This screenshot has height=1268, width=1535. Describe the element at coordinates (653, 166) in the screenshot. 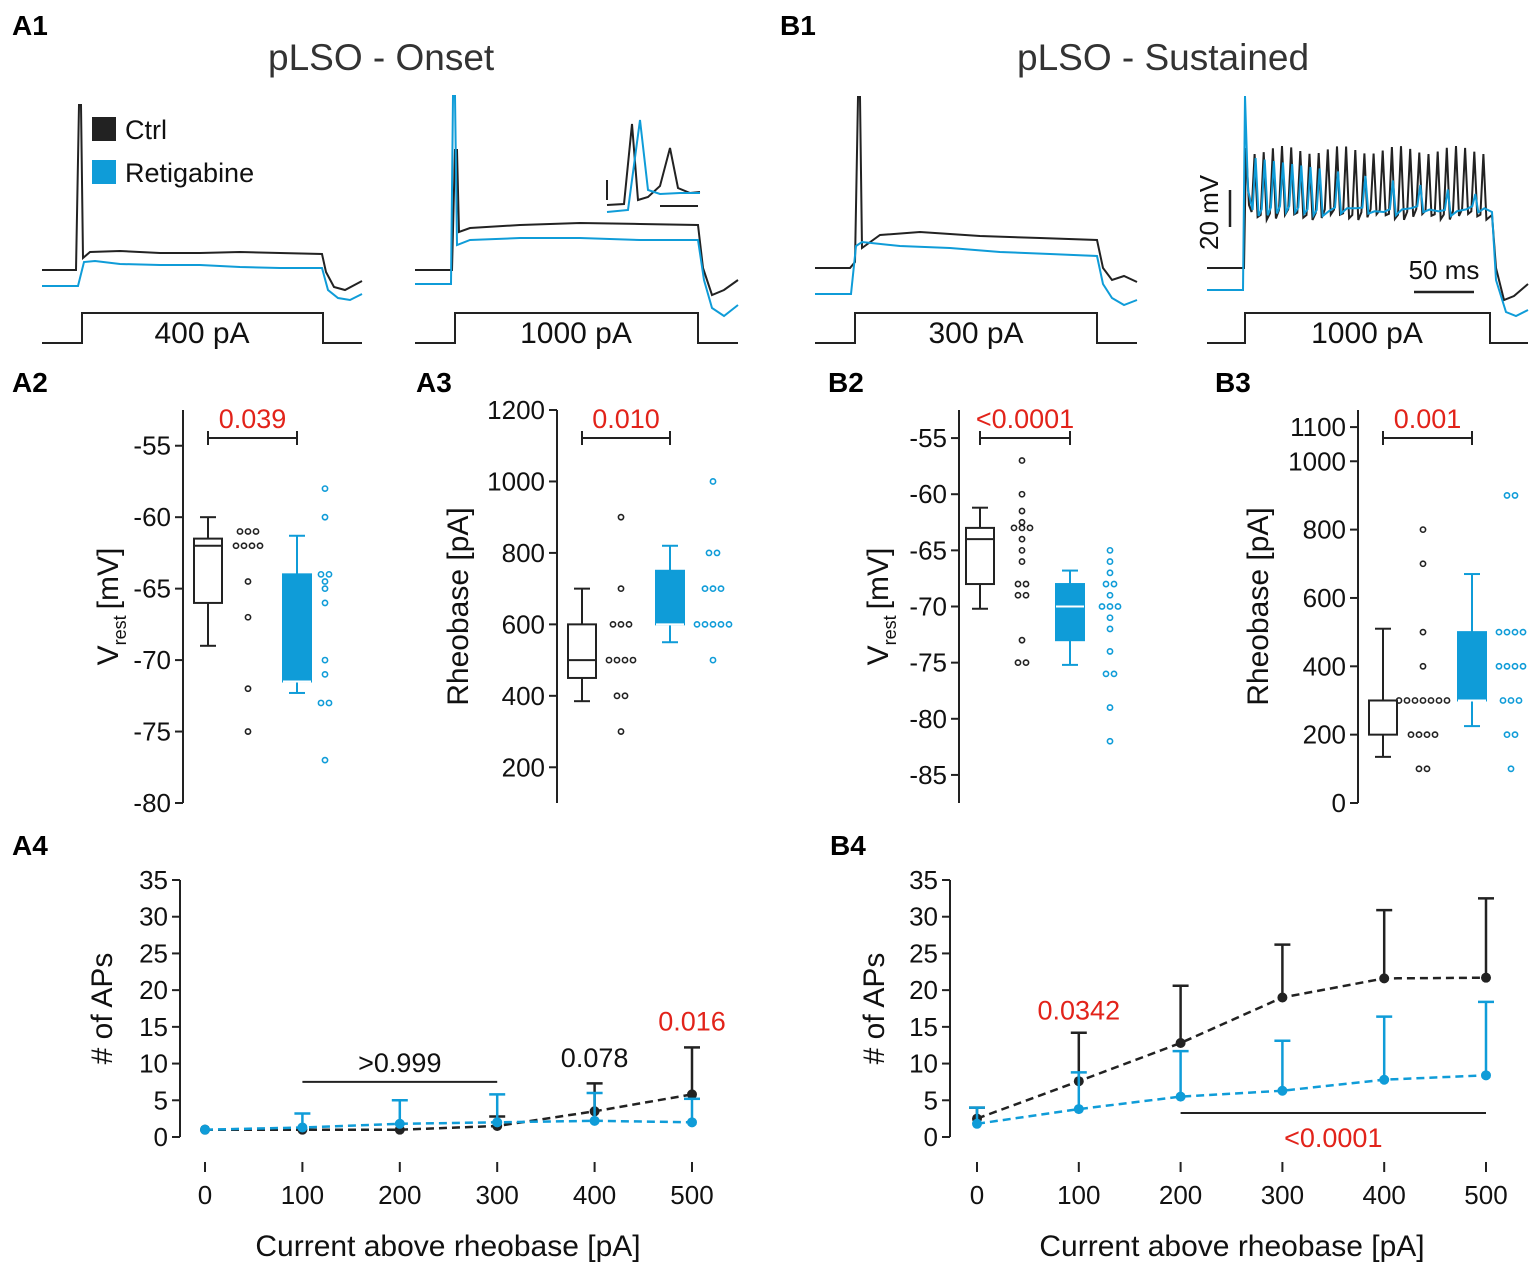

I see `inset-trace-retigabine` at that location.